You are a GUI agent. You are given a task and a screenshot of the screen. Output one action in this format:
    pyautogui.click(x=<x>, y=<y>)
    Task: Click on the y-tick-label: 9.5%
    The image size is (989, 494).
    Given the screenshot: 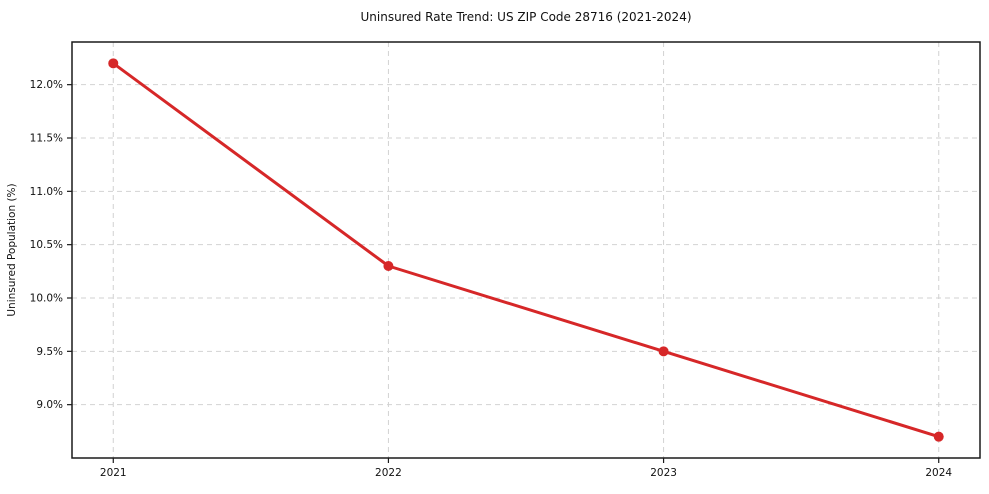 What is the action you would take?
    pyautogui.click(x=49, y=352)
    